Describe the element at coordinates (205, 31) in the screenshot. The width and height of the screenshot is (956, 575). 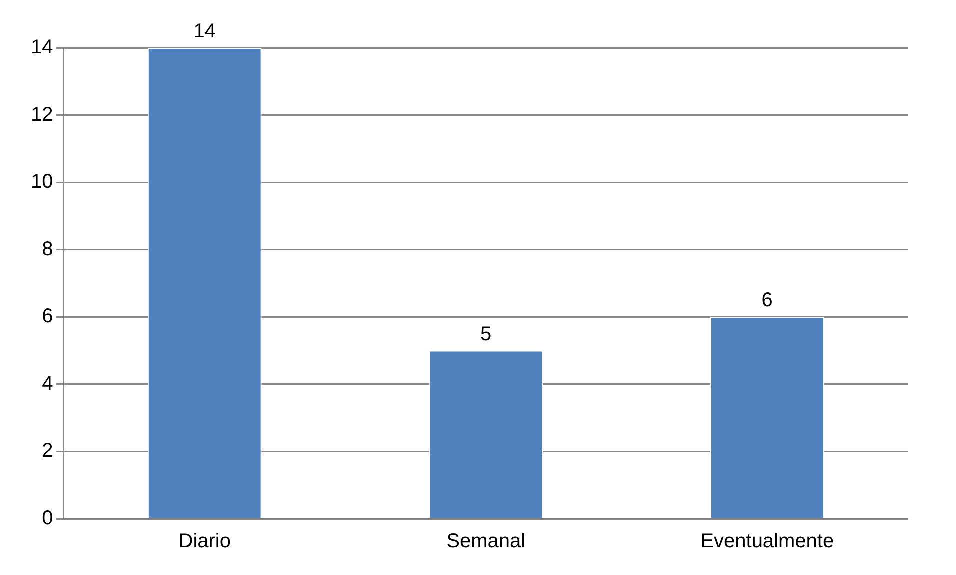
I see `data-label: 14` at that location.